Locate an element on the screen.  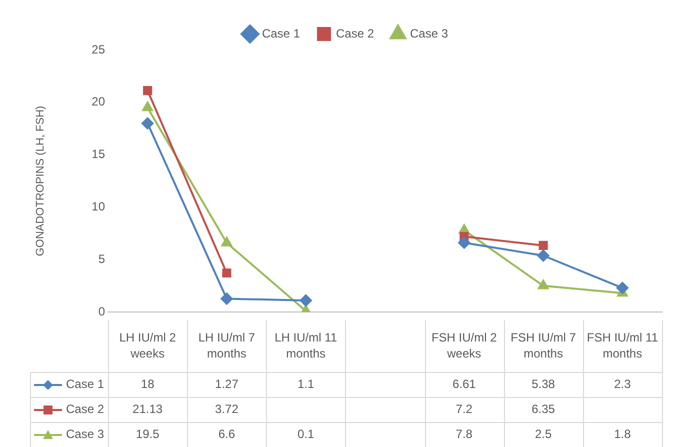
legend-label: Case 1 is located at coordinates (281, 33).